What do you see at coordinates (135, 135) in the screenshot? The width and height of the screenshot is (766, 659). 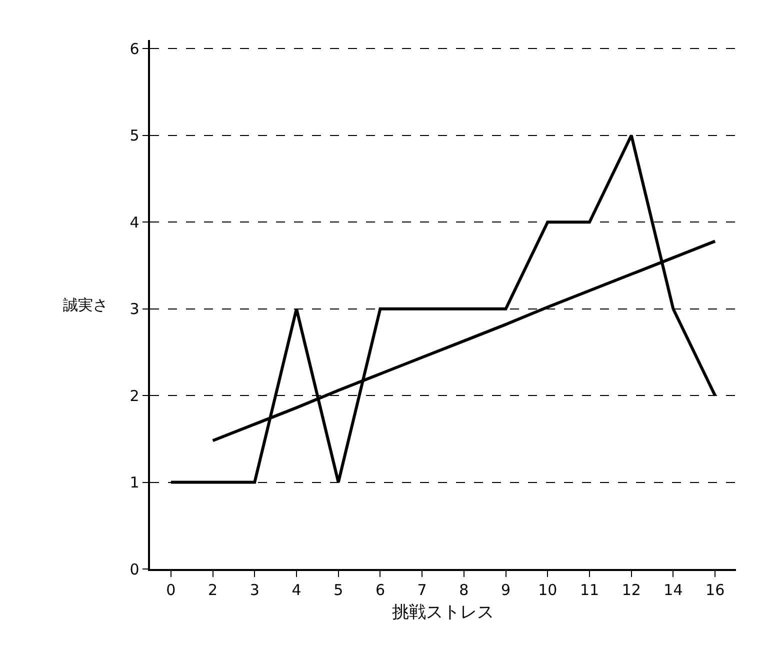 I see `y-tick-label: 5` at bounding box center [135, 135].